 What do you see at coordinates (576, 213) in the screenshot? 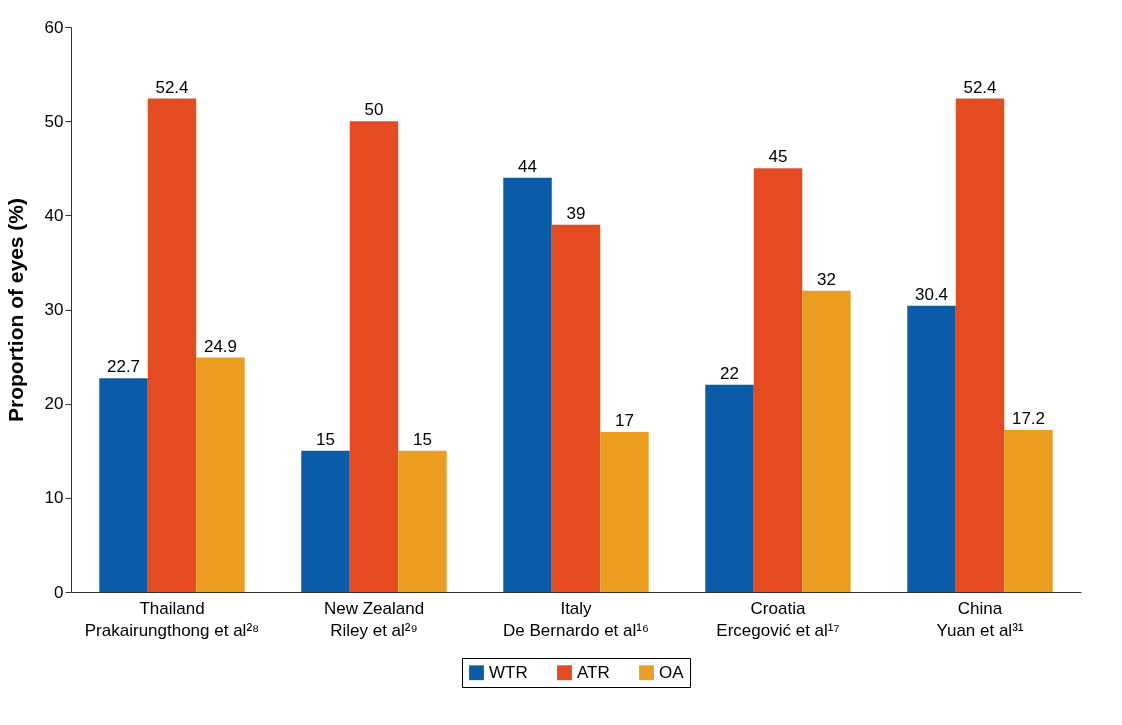
I see `data-label: 39` at bounding box center [576, 213].